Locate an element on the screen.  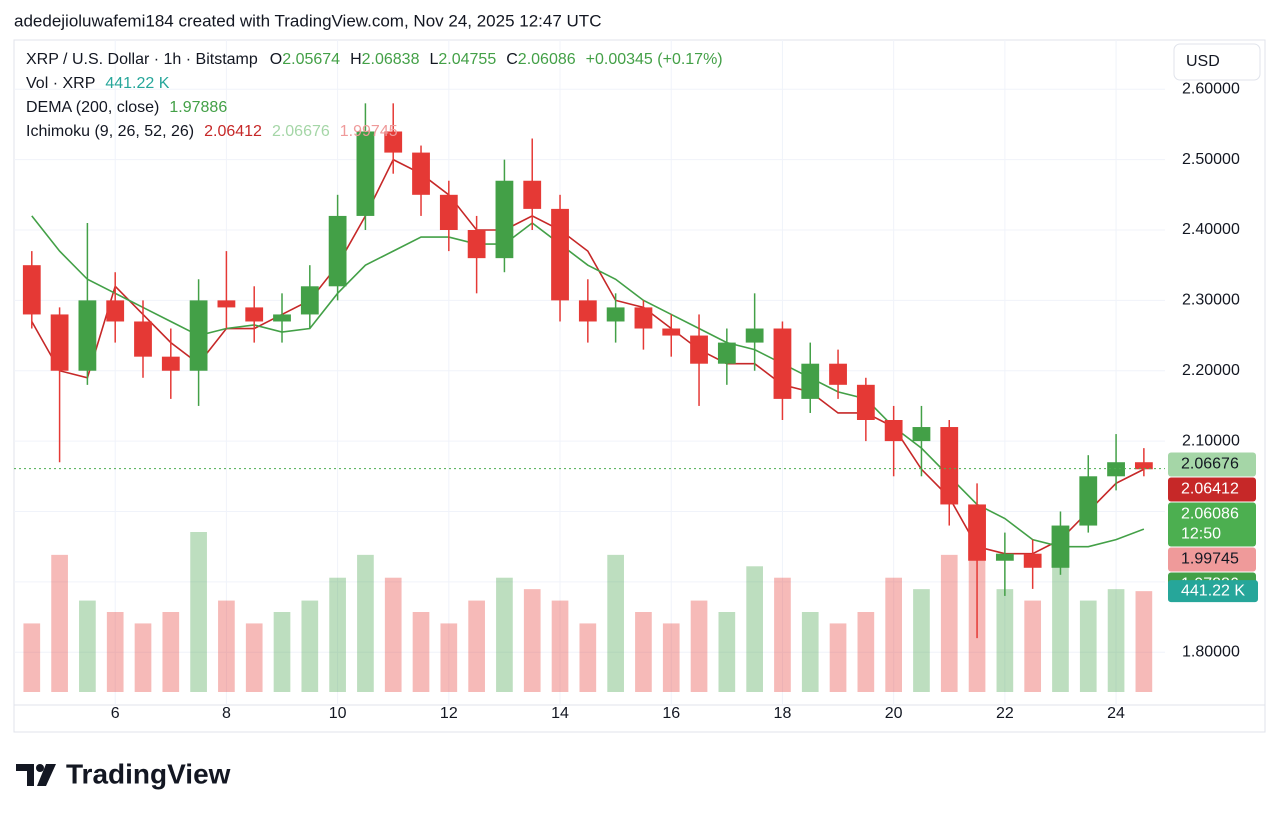
ohlc-label: L is located at coordinates (433, 59).